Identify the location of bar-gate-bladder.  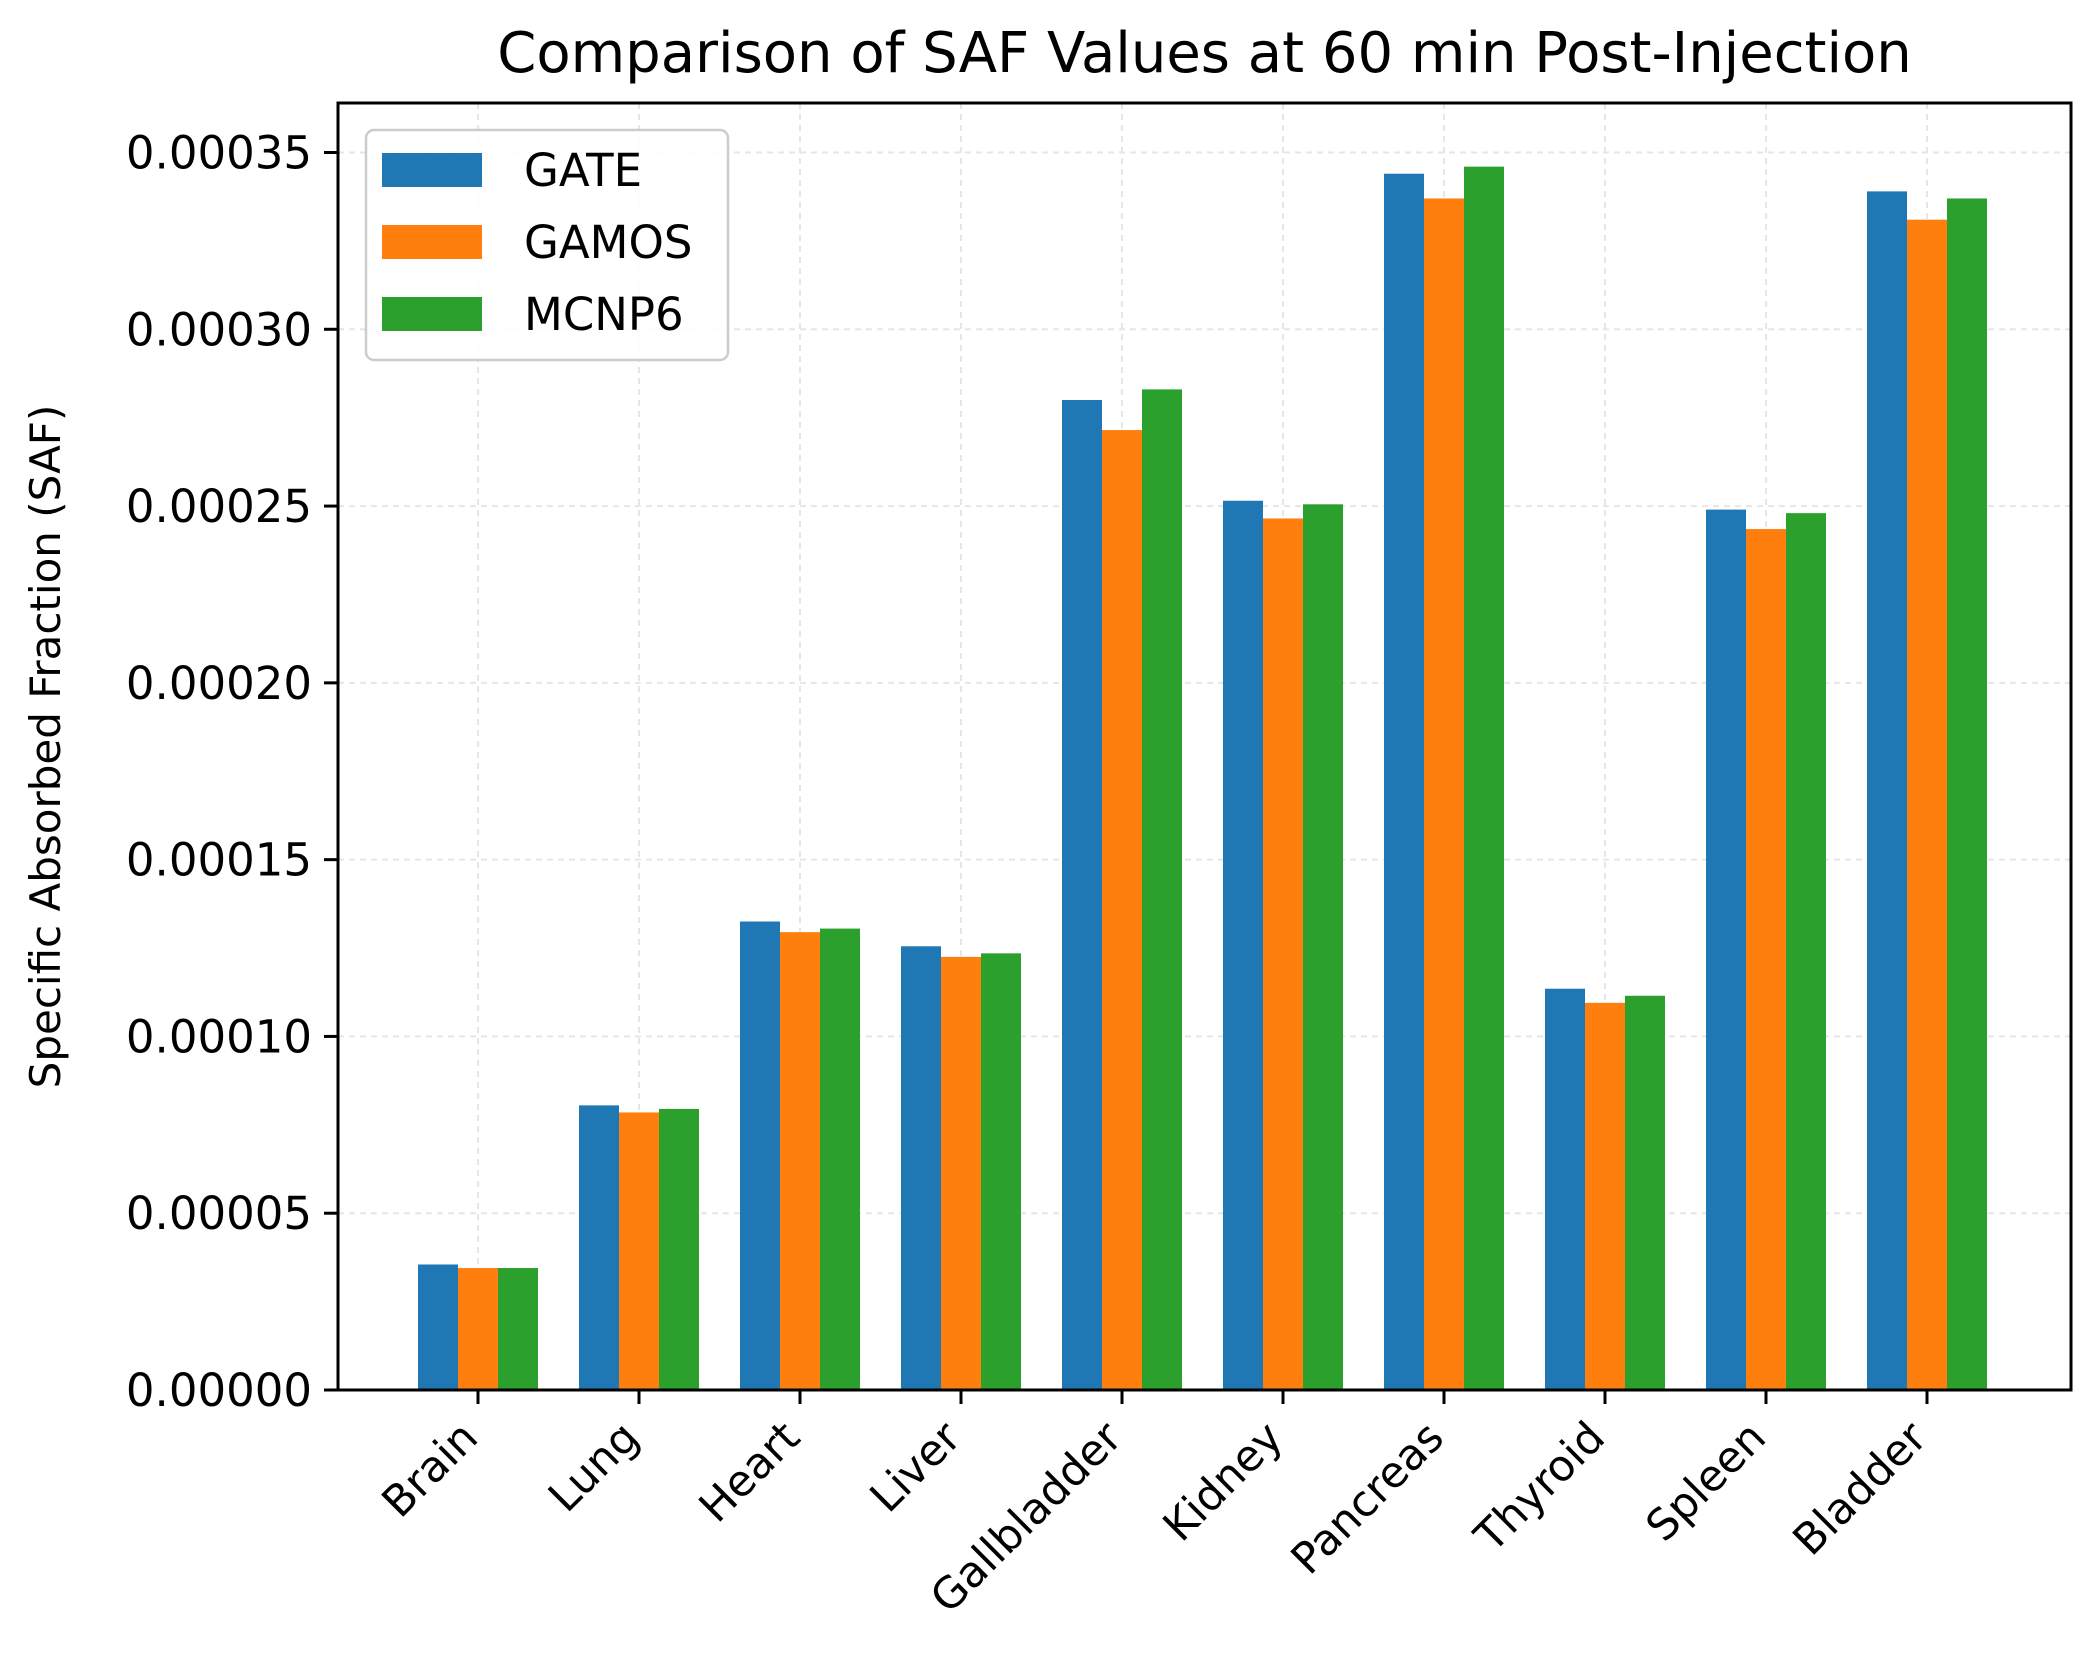
(1887, 791).